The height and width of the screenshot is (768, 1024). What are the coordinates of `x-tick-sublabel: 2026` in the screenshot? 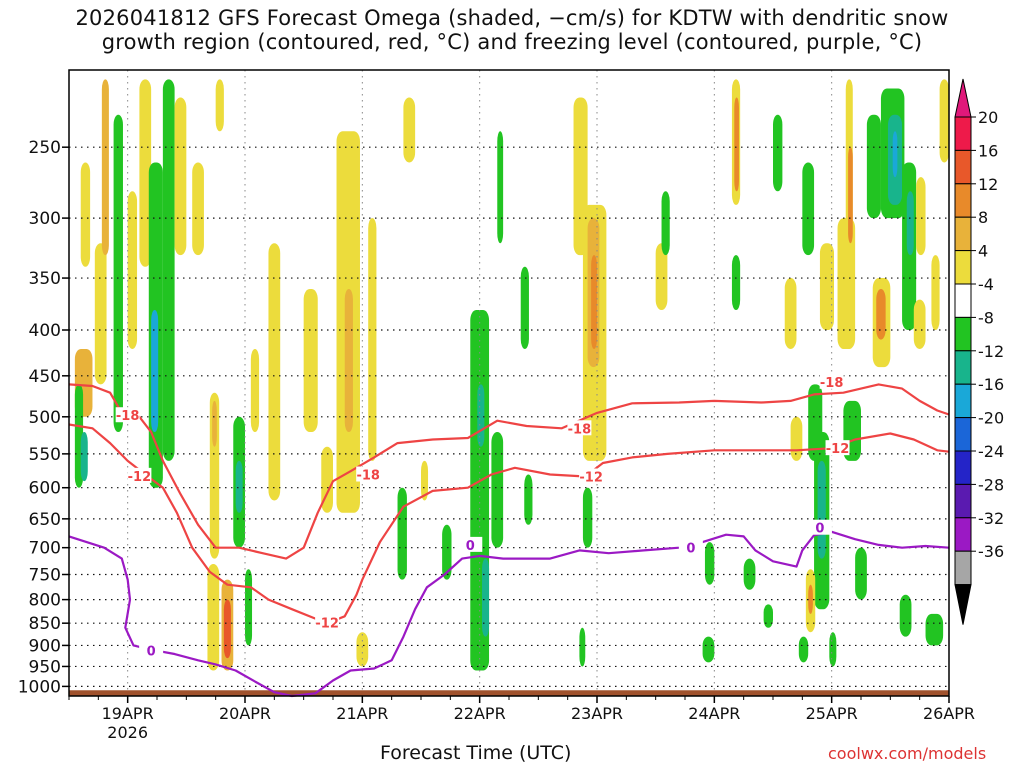 It's located at (127, 732).